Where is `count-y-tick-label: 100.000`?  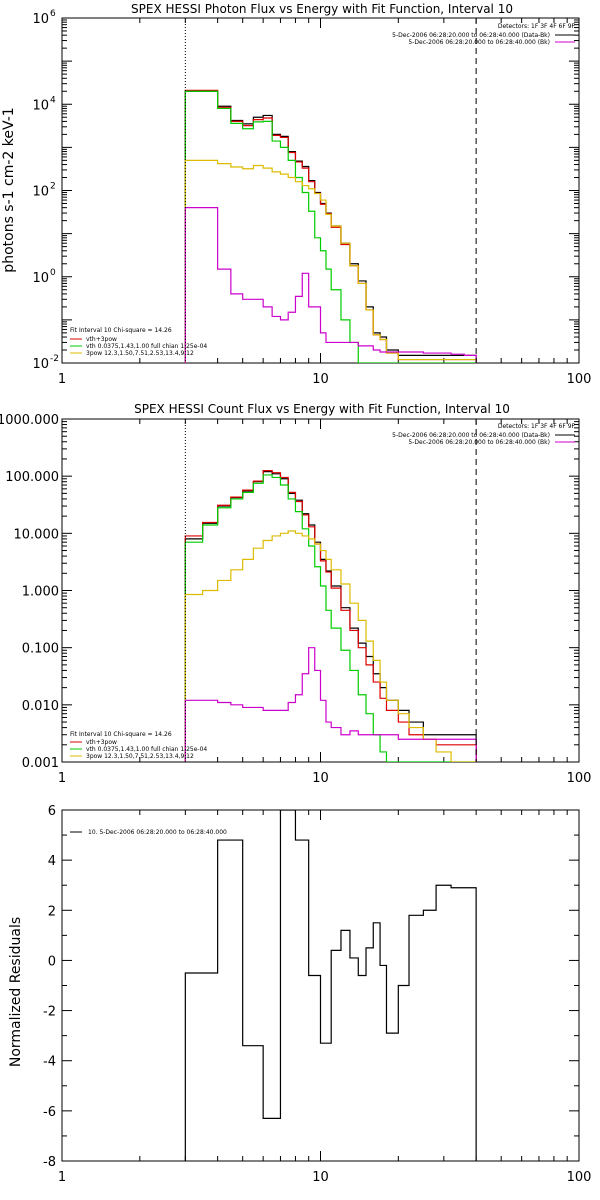 count-y-tick-label: 100.000 is located at coordinates (32, 477).